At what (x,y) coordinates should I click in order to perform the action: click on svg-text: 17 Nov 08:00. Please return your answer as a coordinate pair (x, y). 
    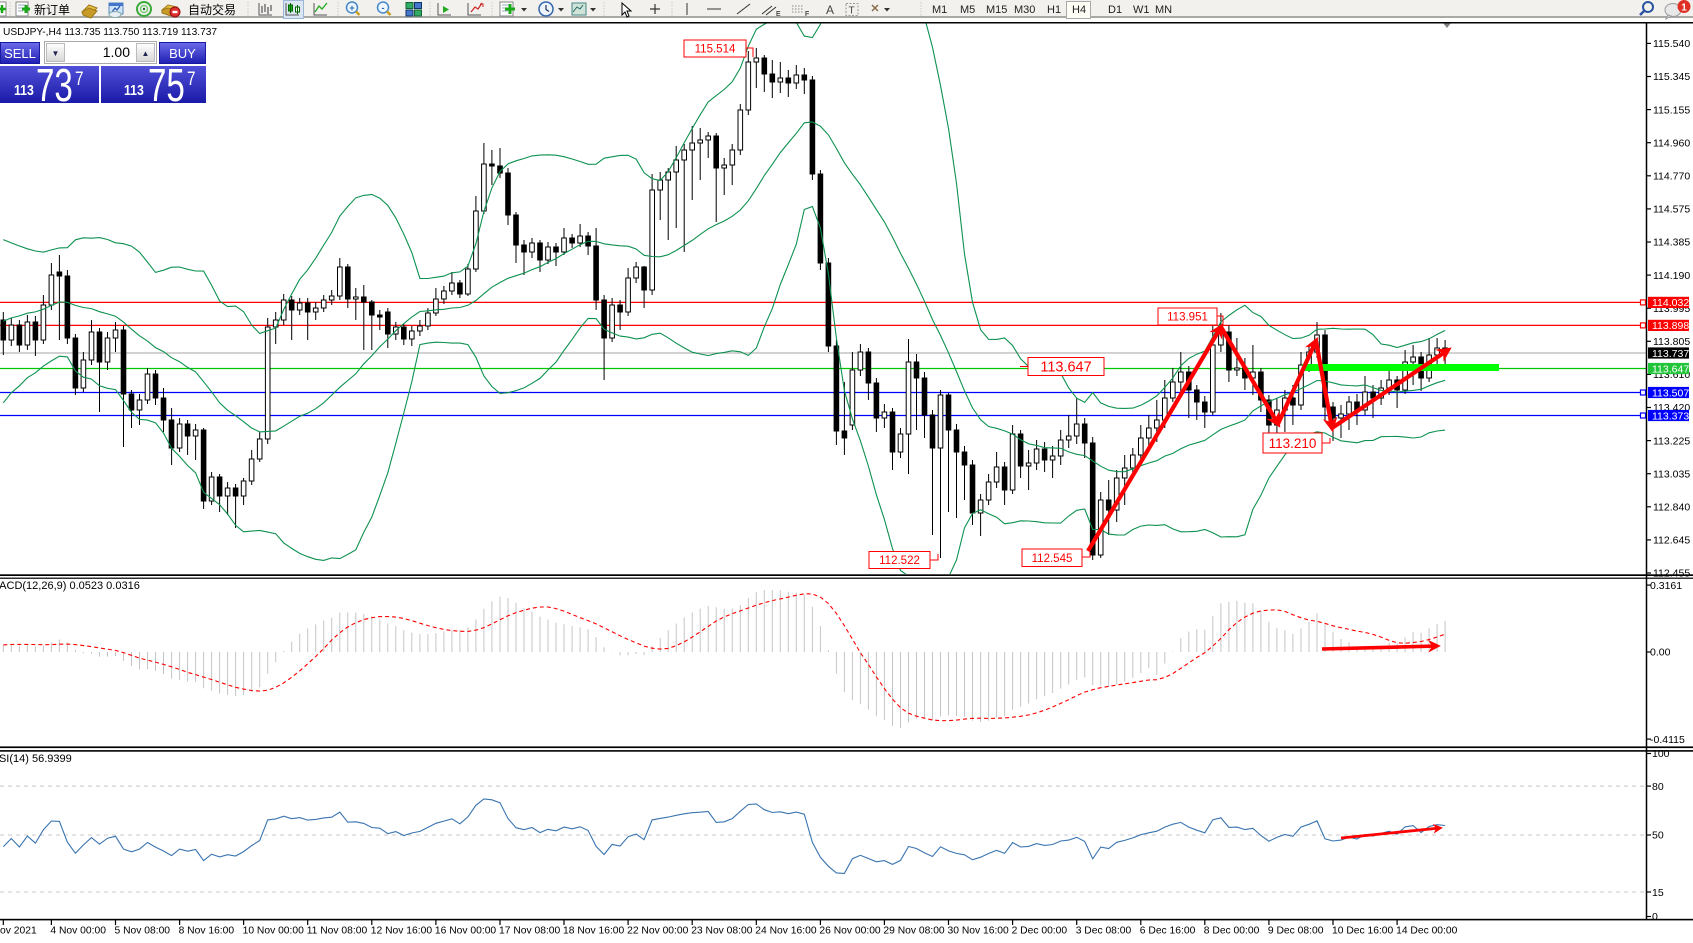
    Looking at the image, I should click on (530, 931).